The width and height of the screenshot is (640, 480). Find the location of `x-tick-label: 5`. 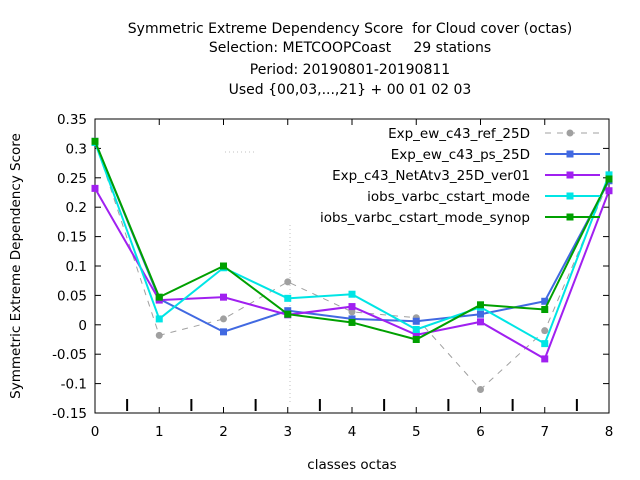

x-tick-label: 5 is located at coordinates (416, 432).